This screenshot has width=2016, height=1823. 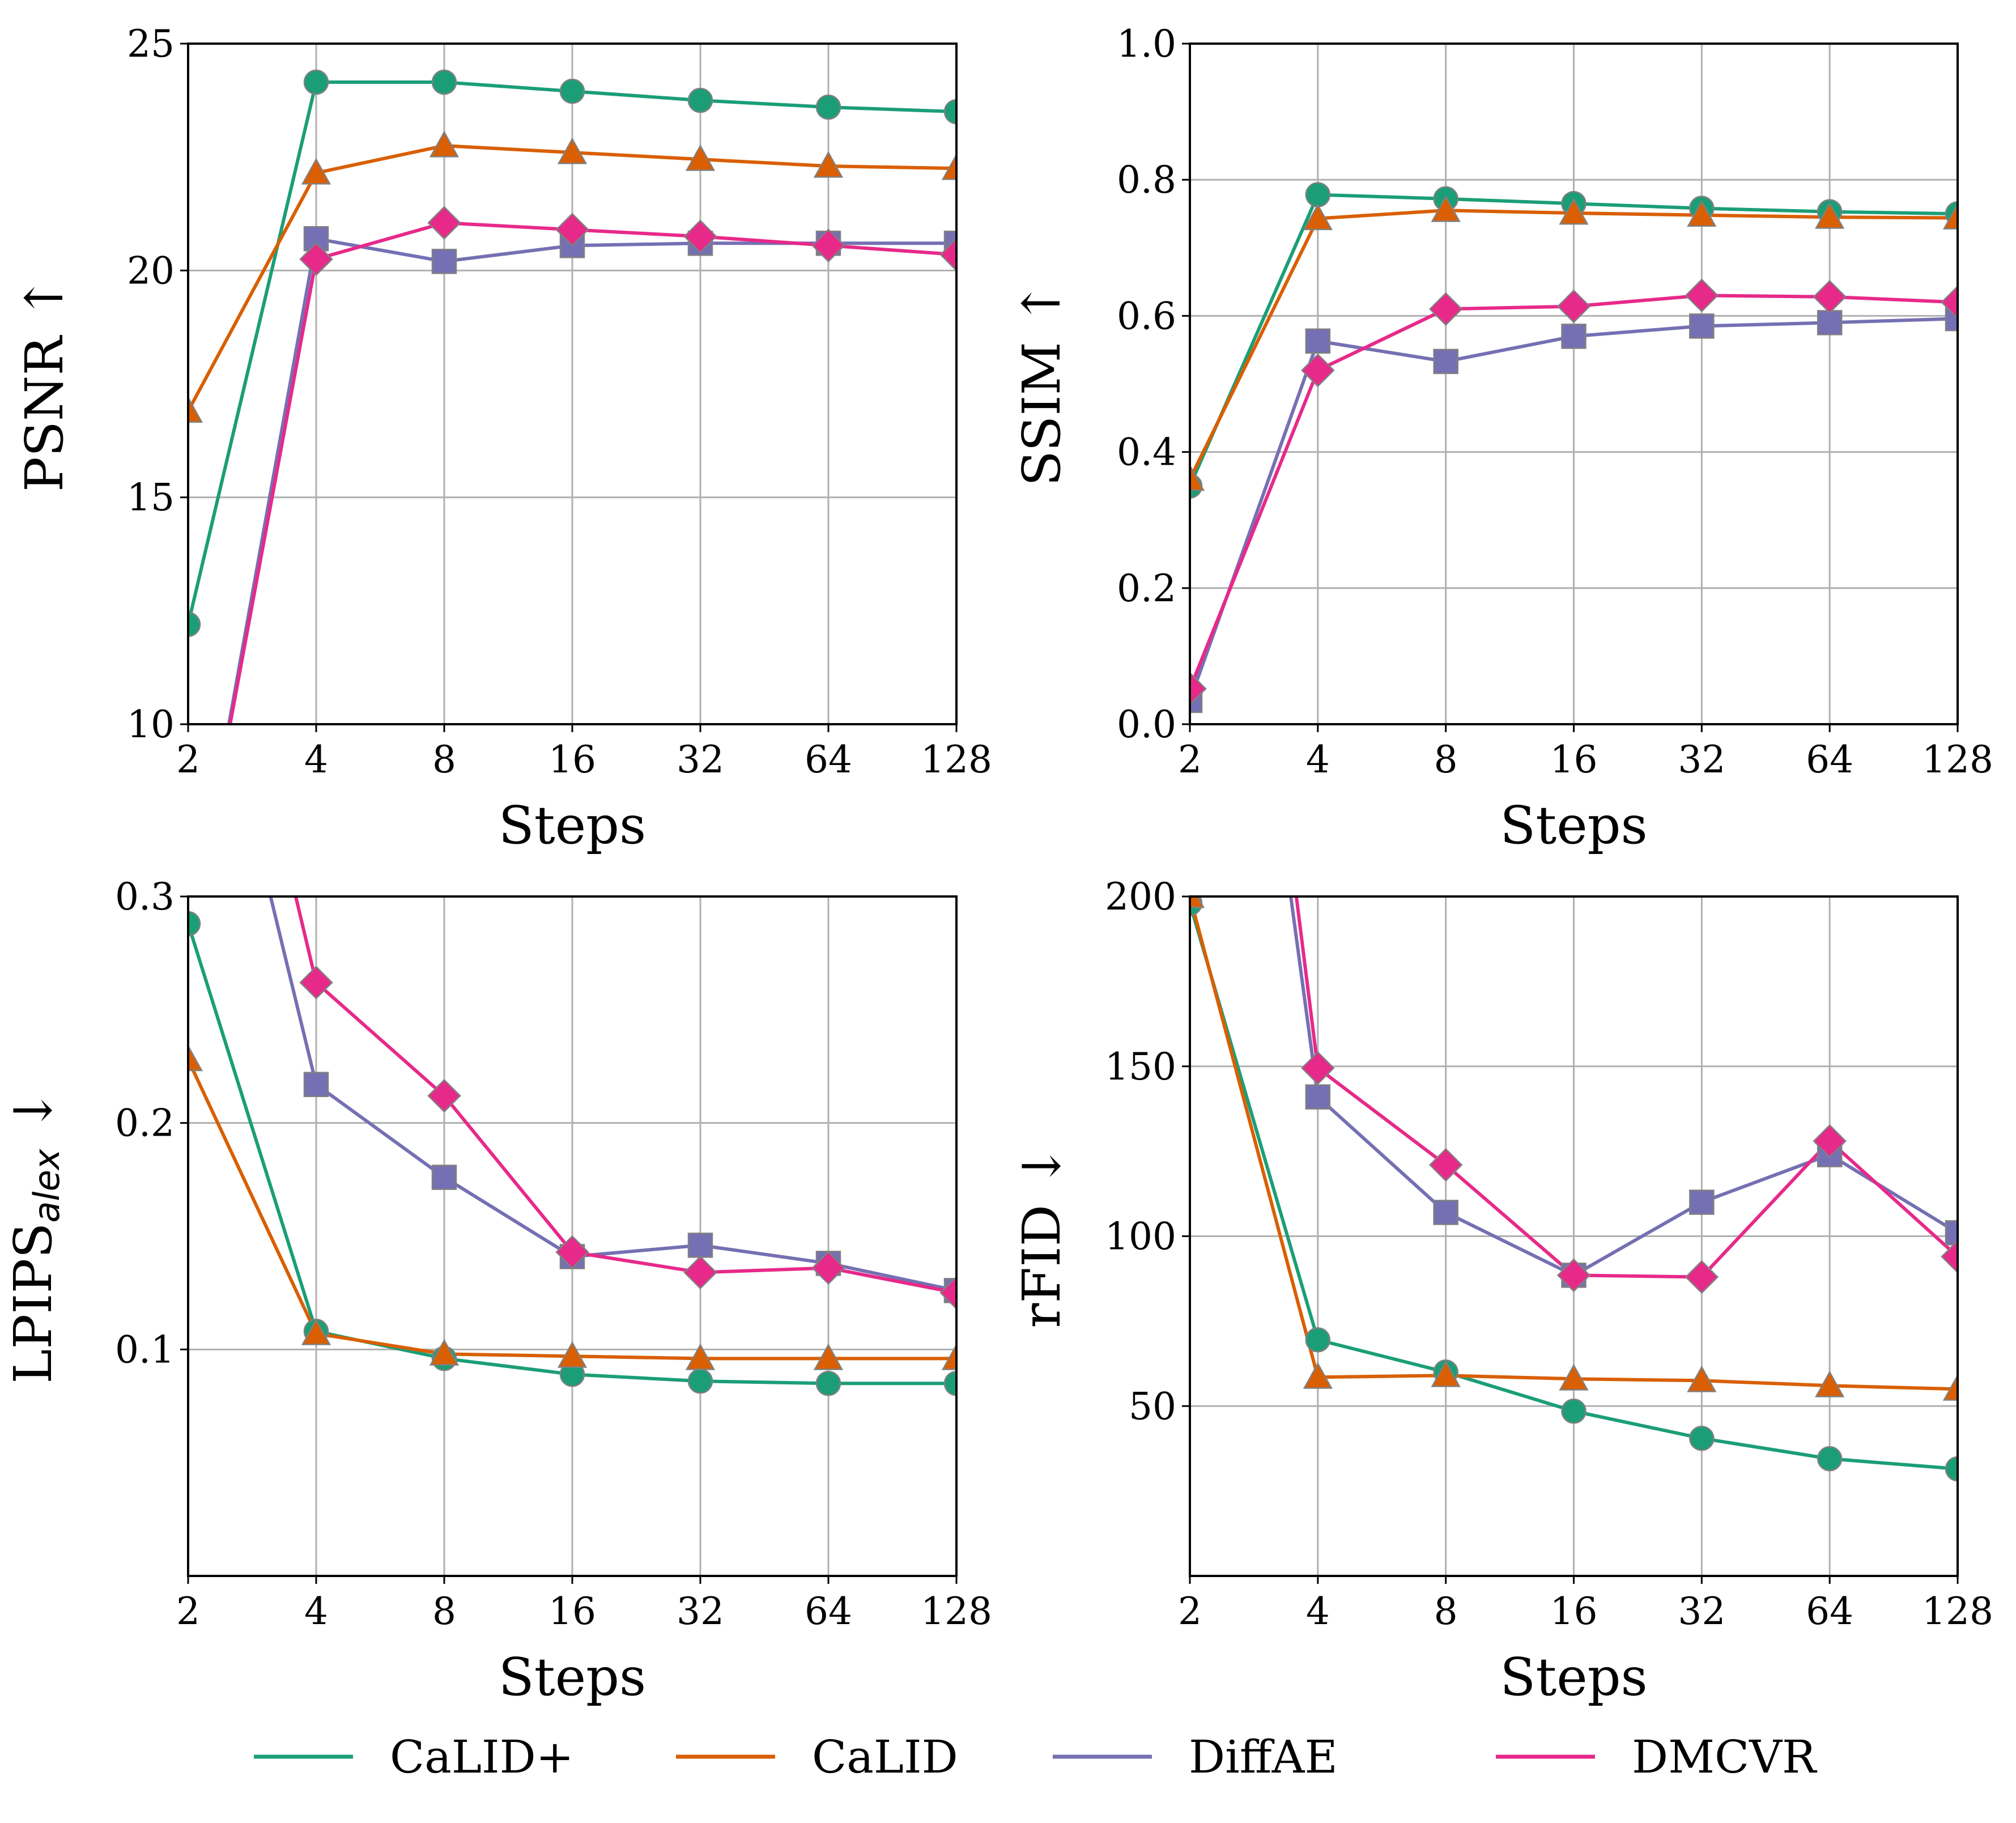 I want to click on legend-label-dmcvr: DMCVR, so click(x=1725, y=1757).